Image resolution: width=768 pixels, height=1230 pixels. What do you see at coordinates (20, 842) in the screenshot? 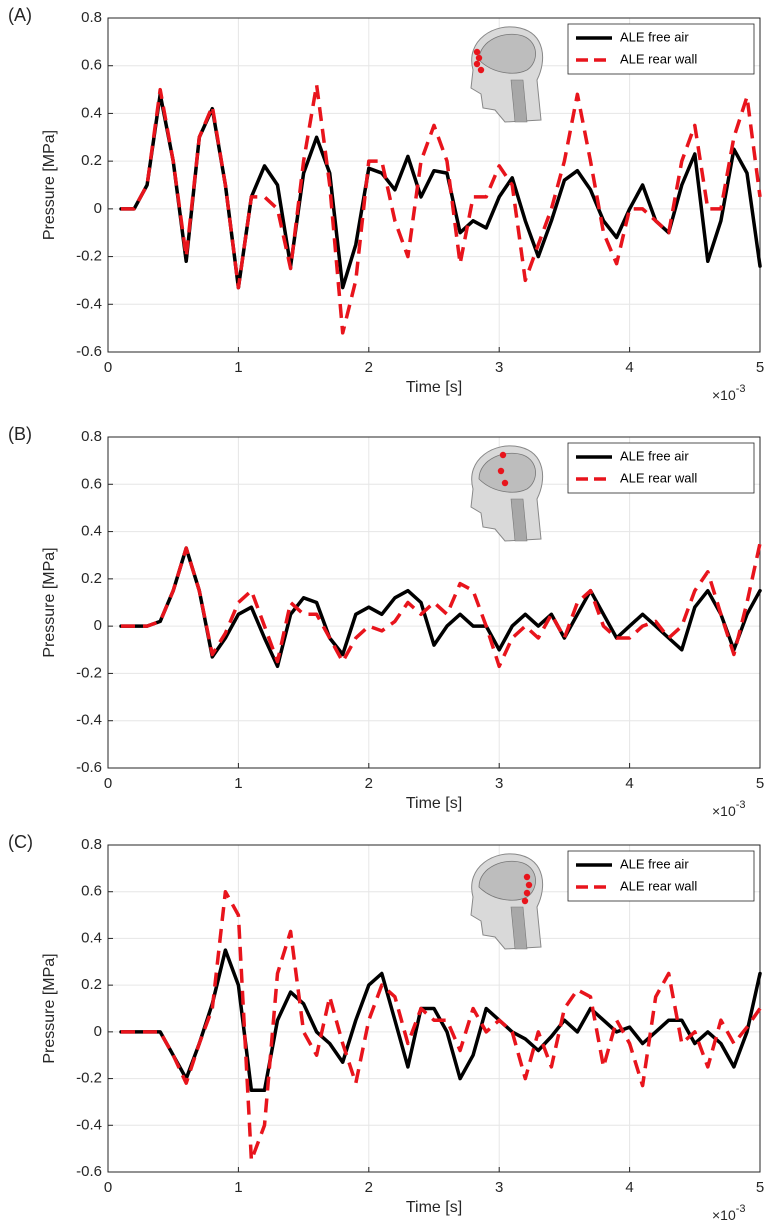
I see `panel-label: (C)` at bounding box center [20, 842].